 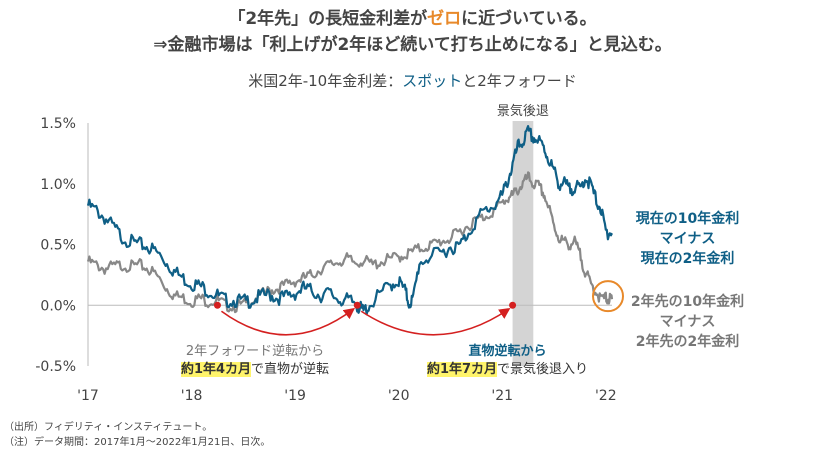 I want to click on x-tick-label: '19, so click(x=295, y=396).